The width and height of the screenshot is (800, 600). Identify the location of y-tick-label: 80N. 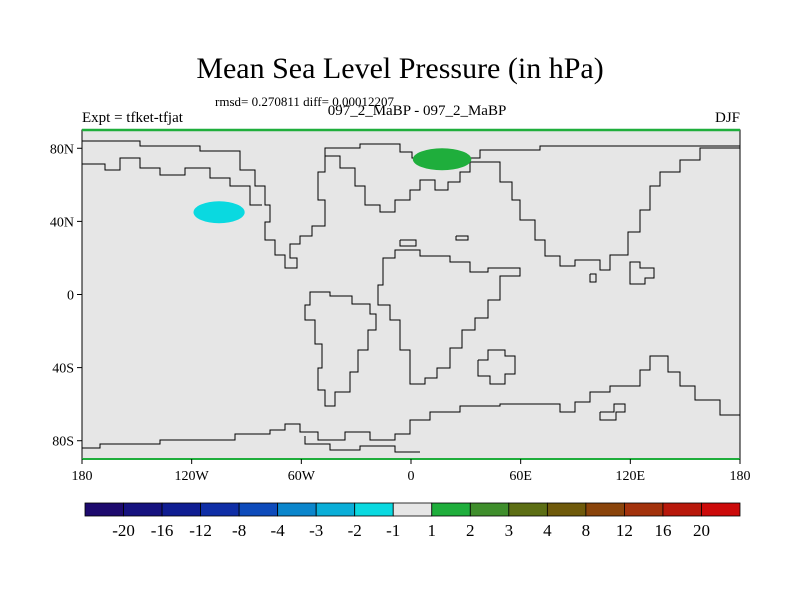
(62, 149).